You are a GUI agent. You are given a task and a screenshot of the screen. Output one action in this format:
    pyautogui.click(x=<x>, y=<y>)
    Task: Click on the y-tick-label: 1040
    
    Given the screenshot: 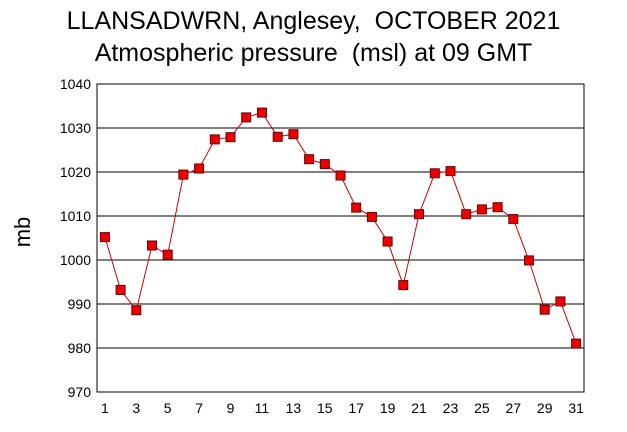 What is the action you would take?
    pyautogui.click(x=75, y=84)
    